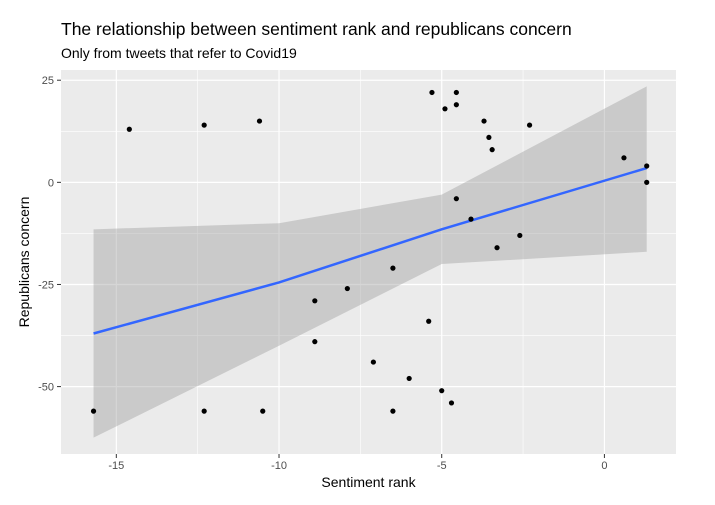  What do you see at coordinates (49, 234) in the screenshot?
I see `y-axis-ticks: 25 0 -25 -50` at bounding box center [49, 234].